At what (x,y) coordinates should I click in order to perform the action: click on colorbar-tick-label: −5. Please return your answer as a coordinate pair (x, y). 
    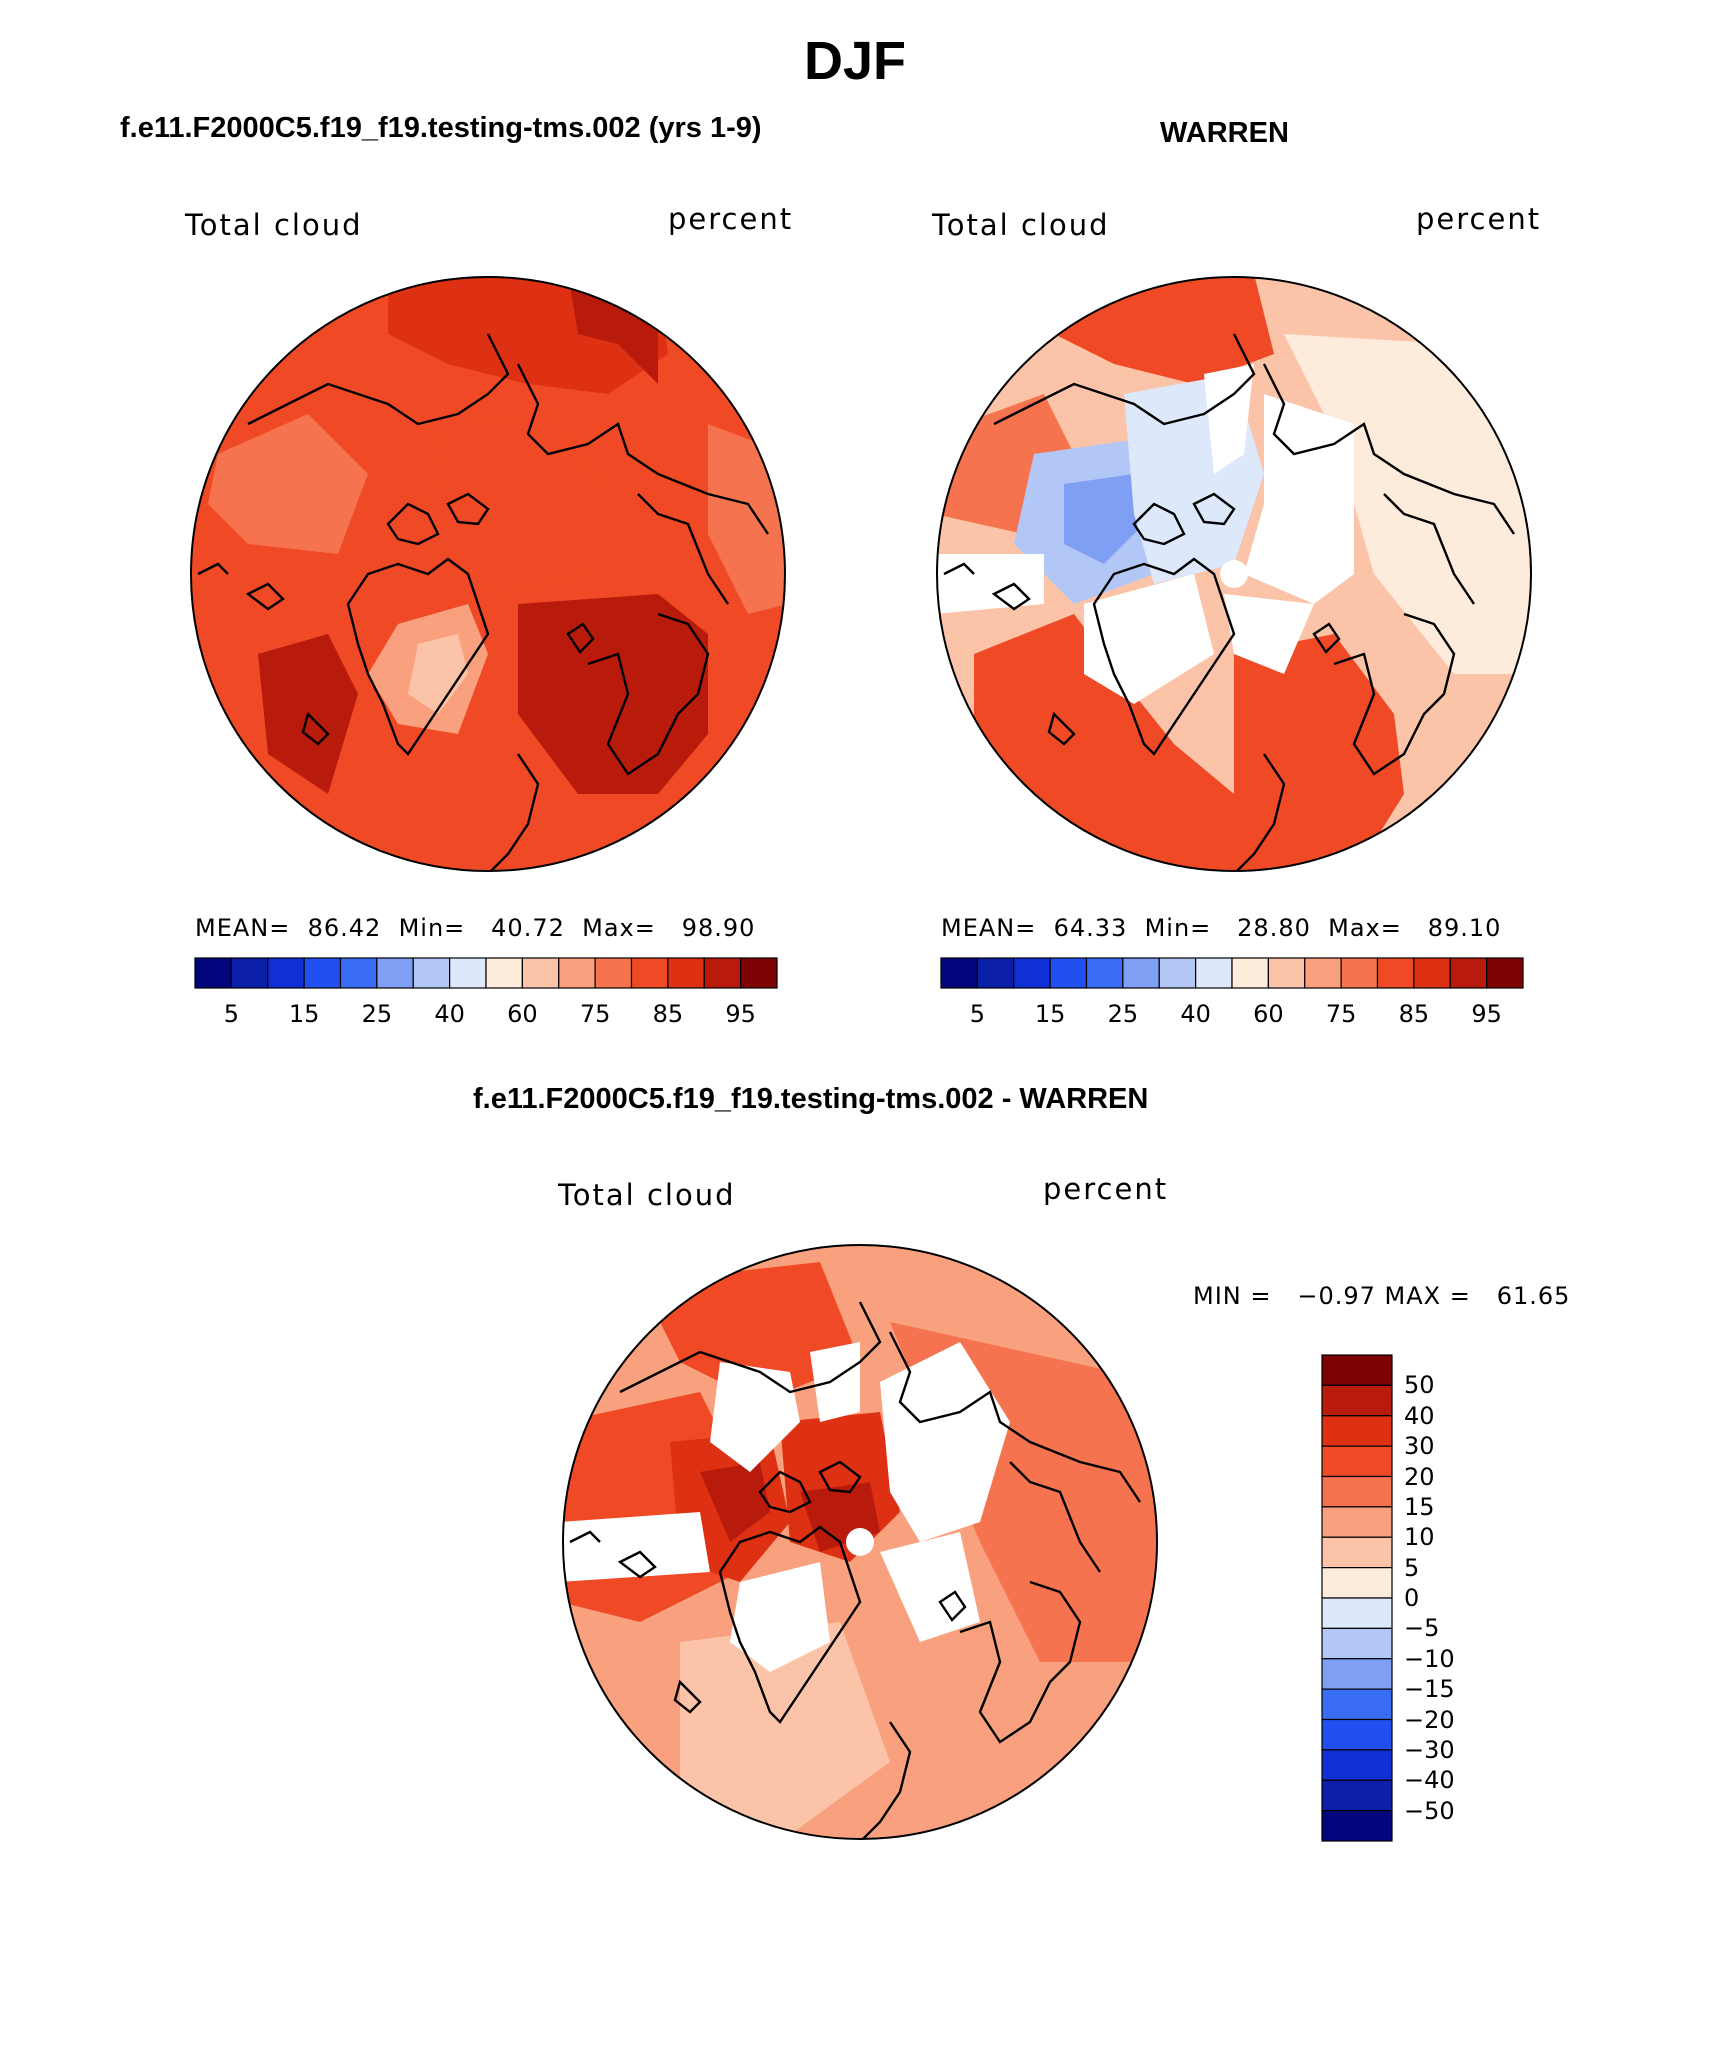
    Looking at the image, I should click on (1422, 1628).